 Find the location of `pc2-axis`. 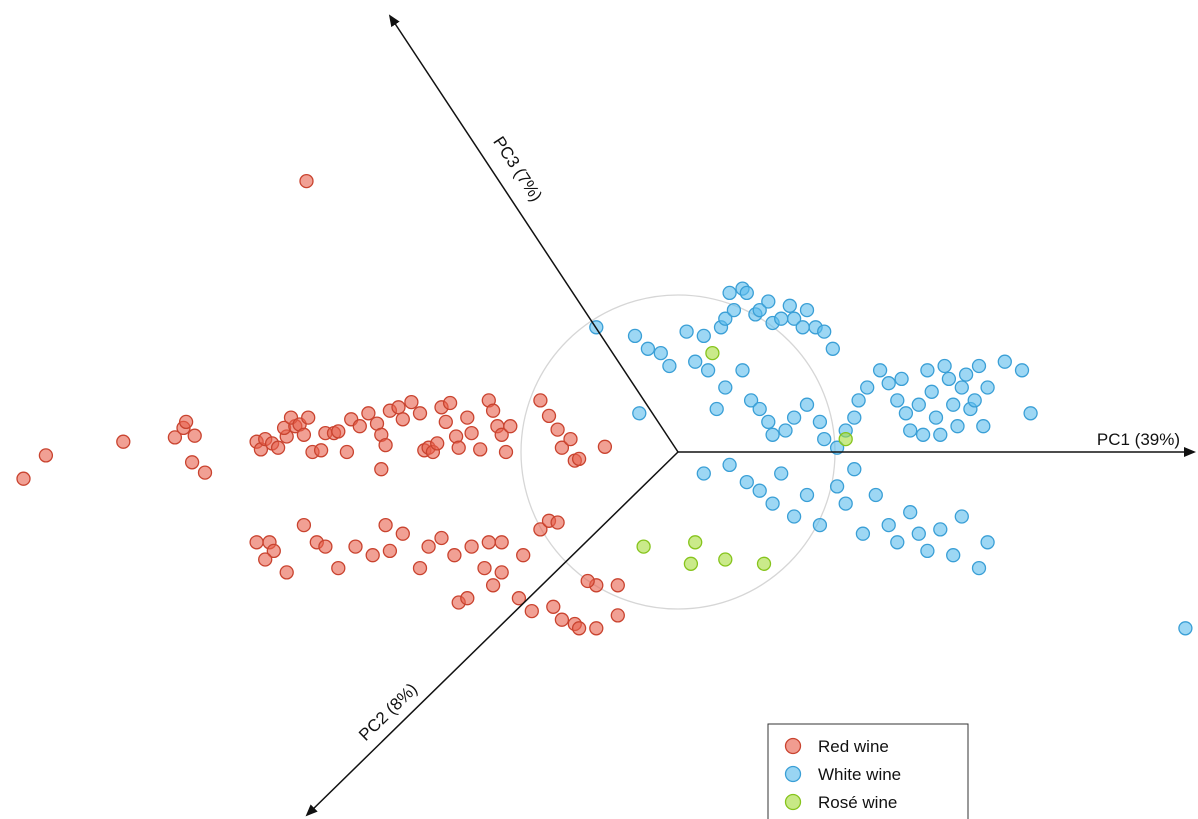

pc2-axis is located at coordinates (492, 634).